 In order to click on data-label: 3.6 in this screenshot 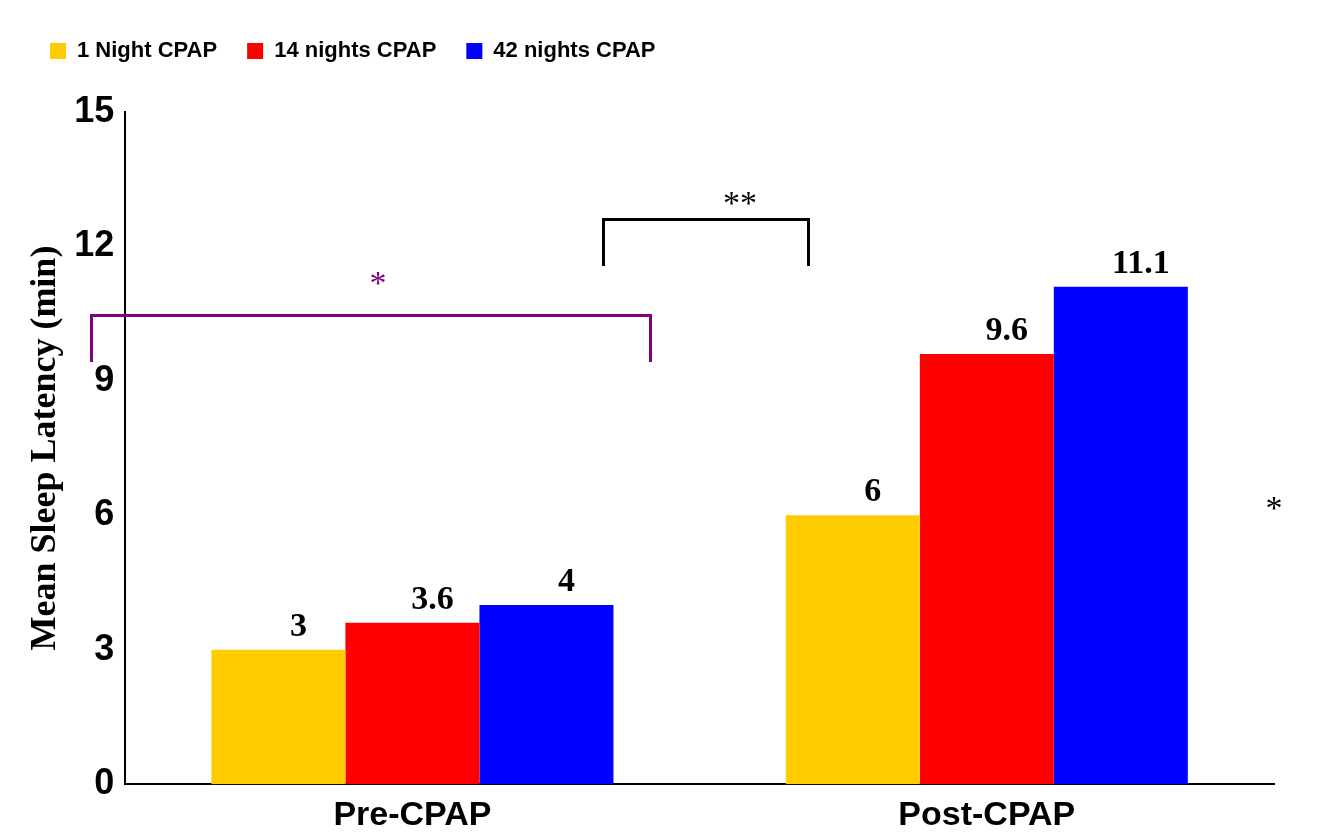, I will do `click(432, 597)`.